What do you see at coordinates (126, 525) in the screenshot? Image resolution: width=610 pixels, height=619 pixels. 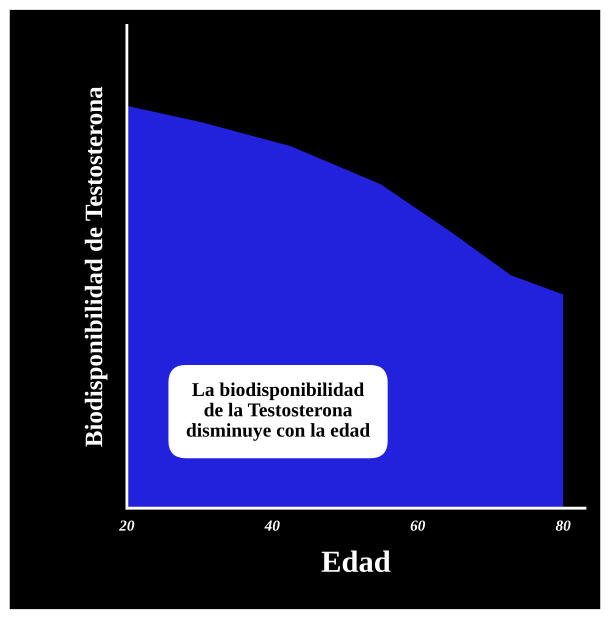 I see `x-tick-label: 20` at bounding box center [126, 525].